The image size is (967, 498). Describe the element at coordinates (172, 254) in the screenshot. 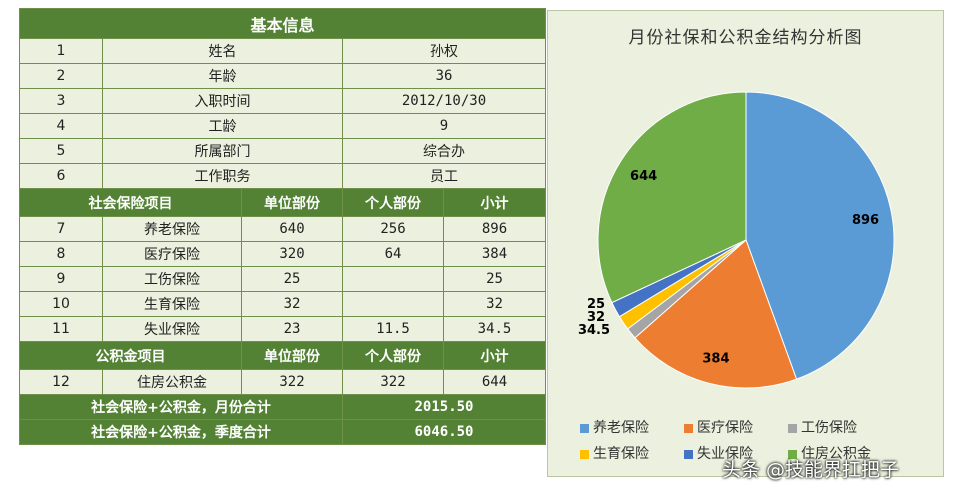

I see `item-name: 医疗保险` at that location.